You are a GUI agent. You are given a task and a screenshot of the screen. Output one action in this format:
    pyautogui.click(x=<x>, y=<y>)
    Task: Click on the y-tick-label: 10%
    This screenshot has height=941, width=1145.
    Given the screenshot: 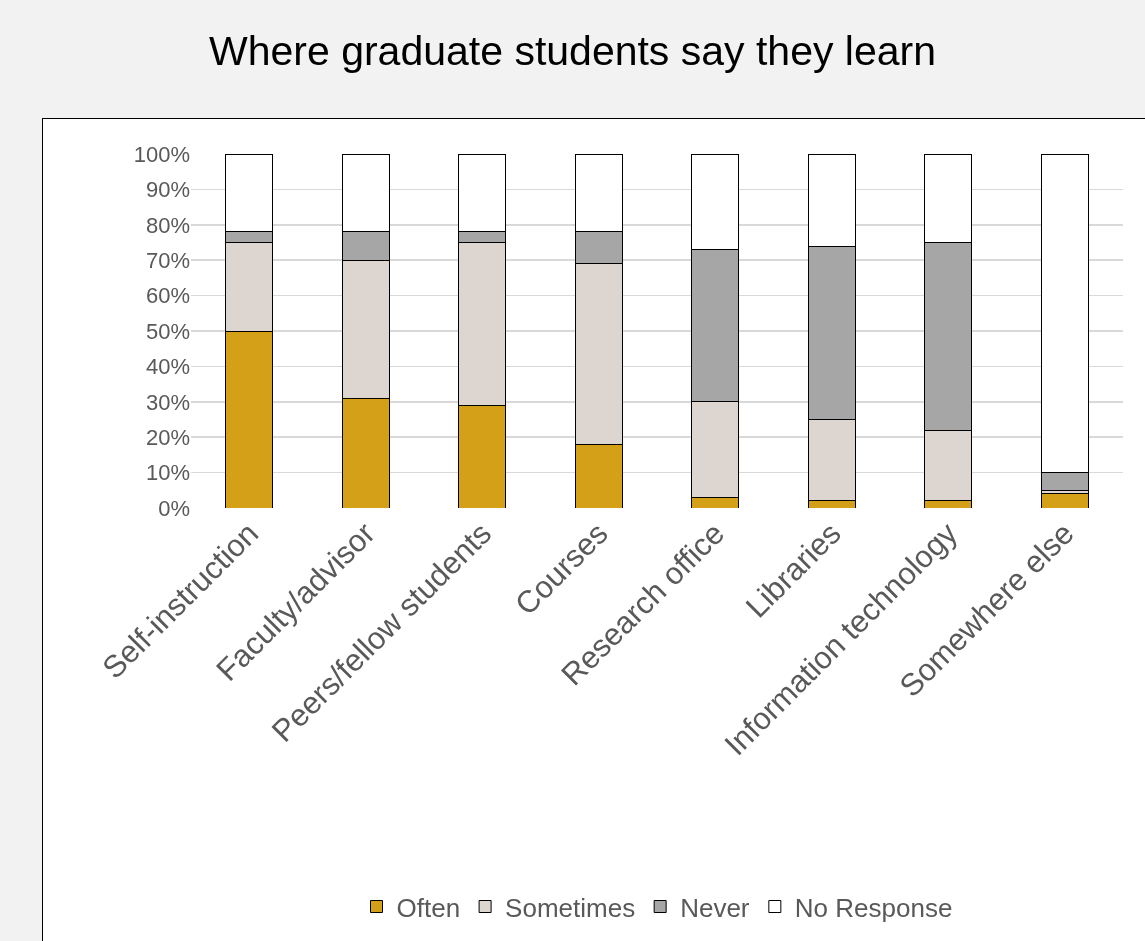 What is the action you would take?
    pyautogui.click(x=167, y=473)
    